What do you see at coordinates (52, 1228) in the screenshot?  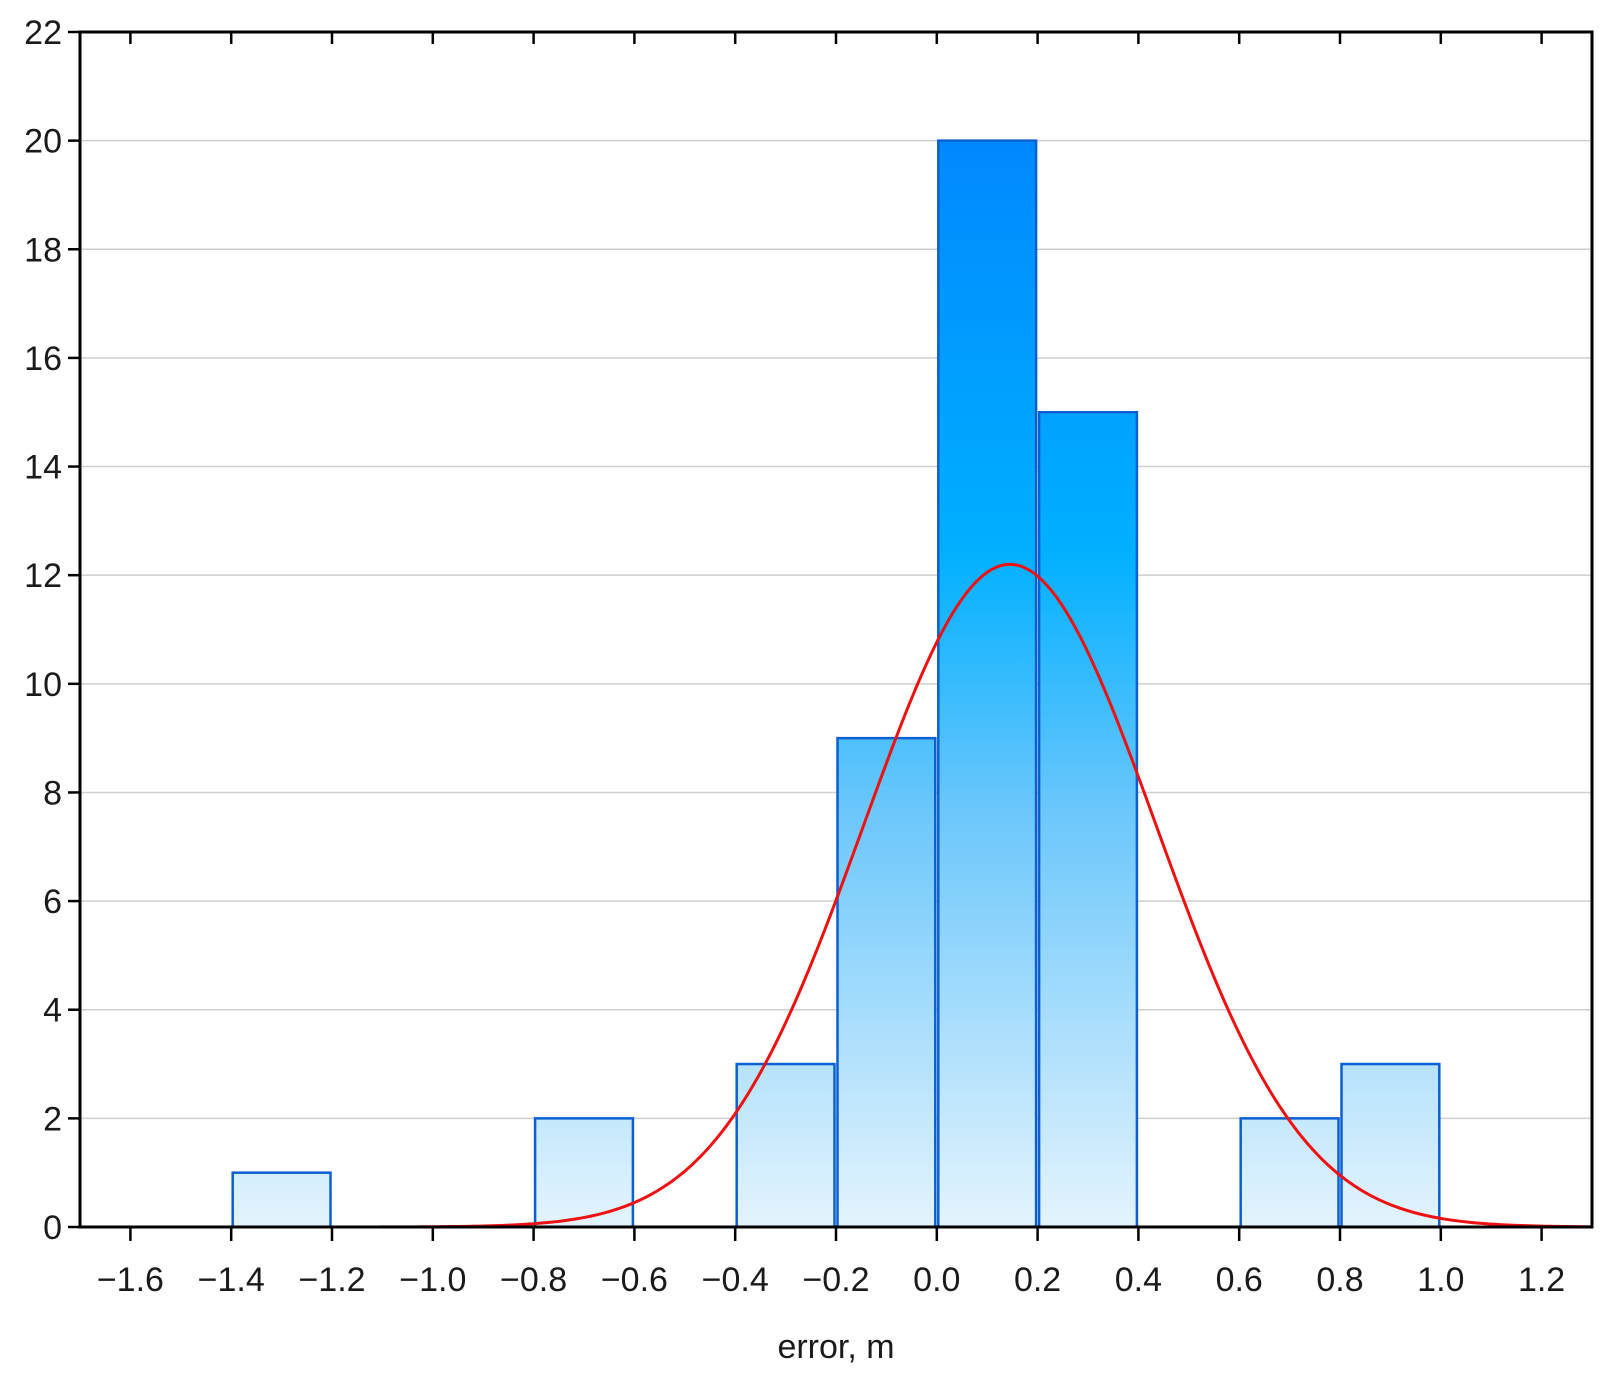 I see `y-tick-label: 0` at bounding box center [52, 1228].